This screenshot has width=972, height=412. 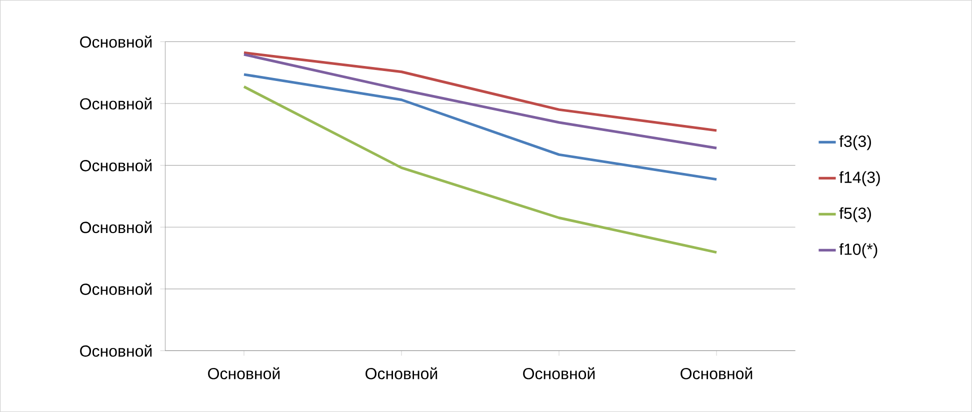 I want to click on legend-label: f10(*), so click(x=858, y=250).